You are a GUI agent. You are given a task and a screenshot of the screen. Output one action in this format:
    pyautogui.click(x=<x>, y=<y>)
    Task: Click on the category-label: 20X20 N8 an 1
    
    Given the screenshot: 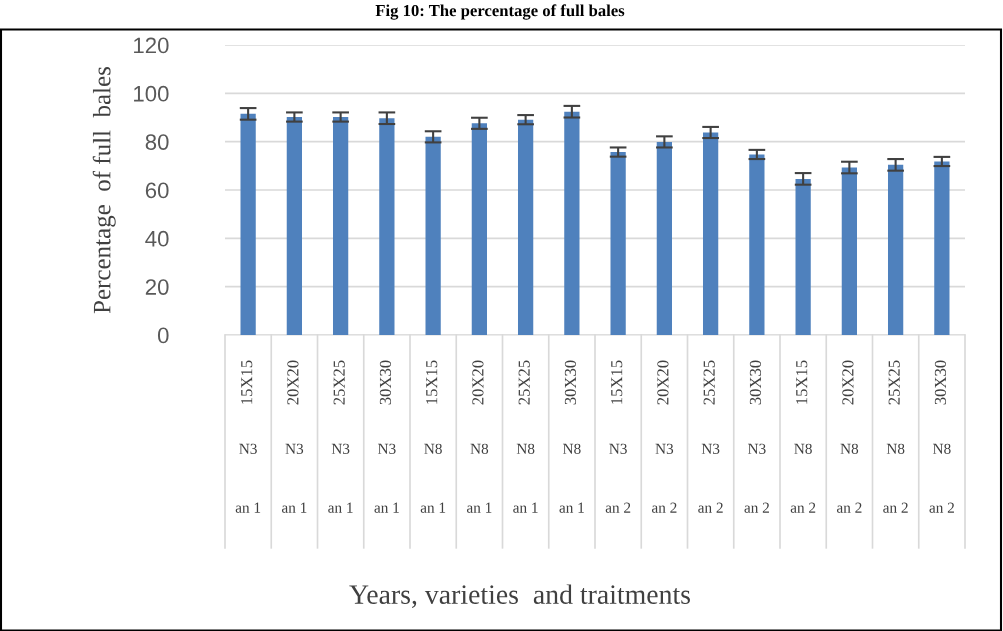 What is the action you would take?
    pyautogui.click(x=479, y=436)
    